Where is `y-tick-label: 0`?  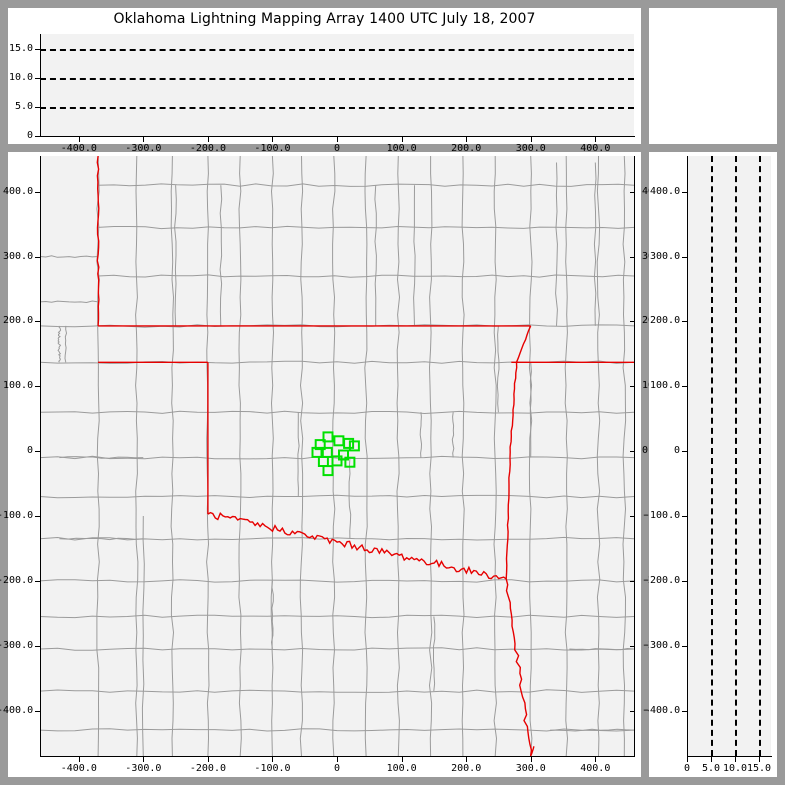 y-tick-label: 0 is located at coordinates (30, 135).